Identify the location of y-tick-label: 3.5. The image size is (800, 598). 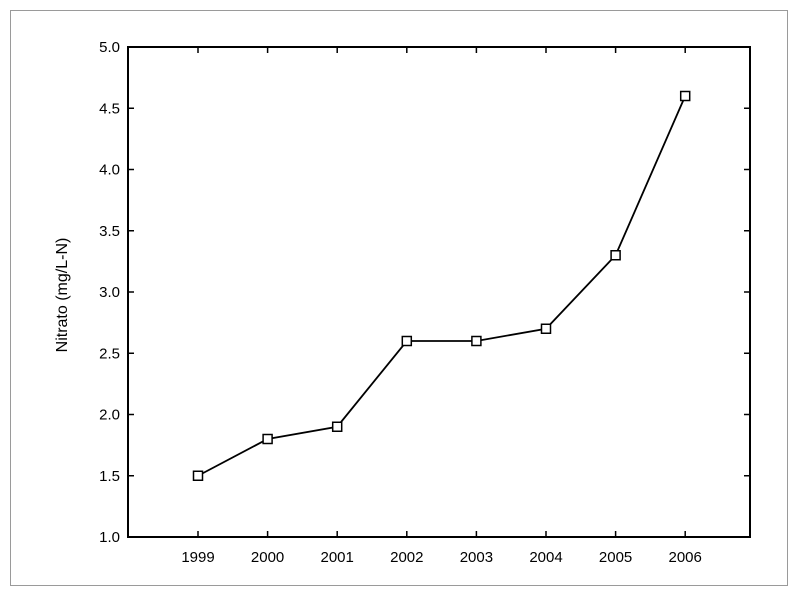
(109, 231).